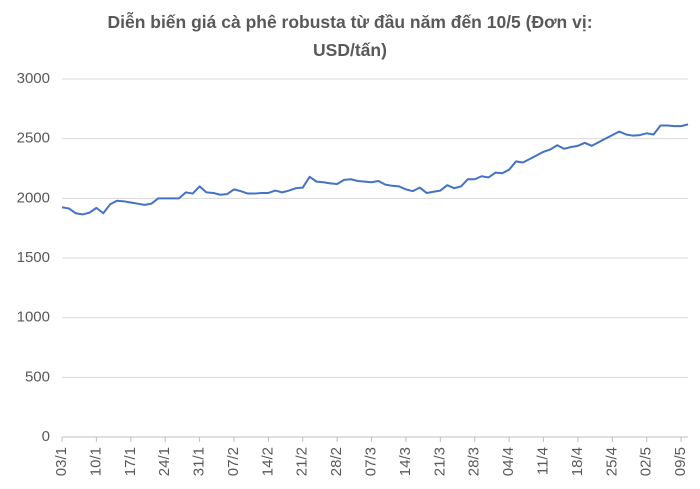 The width and height of the screenshot is (700, 489). Describe the element at coordinates (37, 376) in the screenshot. I see `y-tick-label: 500` at that location.